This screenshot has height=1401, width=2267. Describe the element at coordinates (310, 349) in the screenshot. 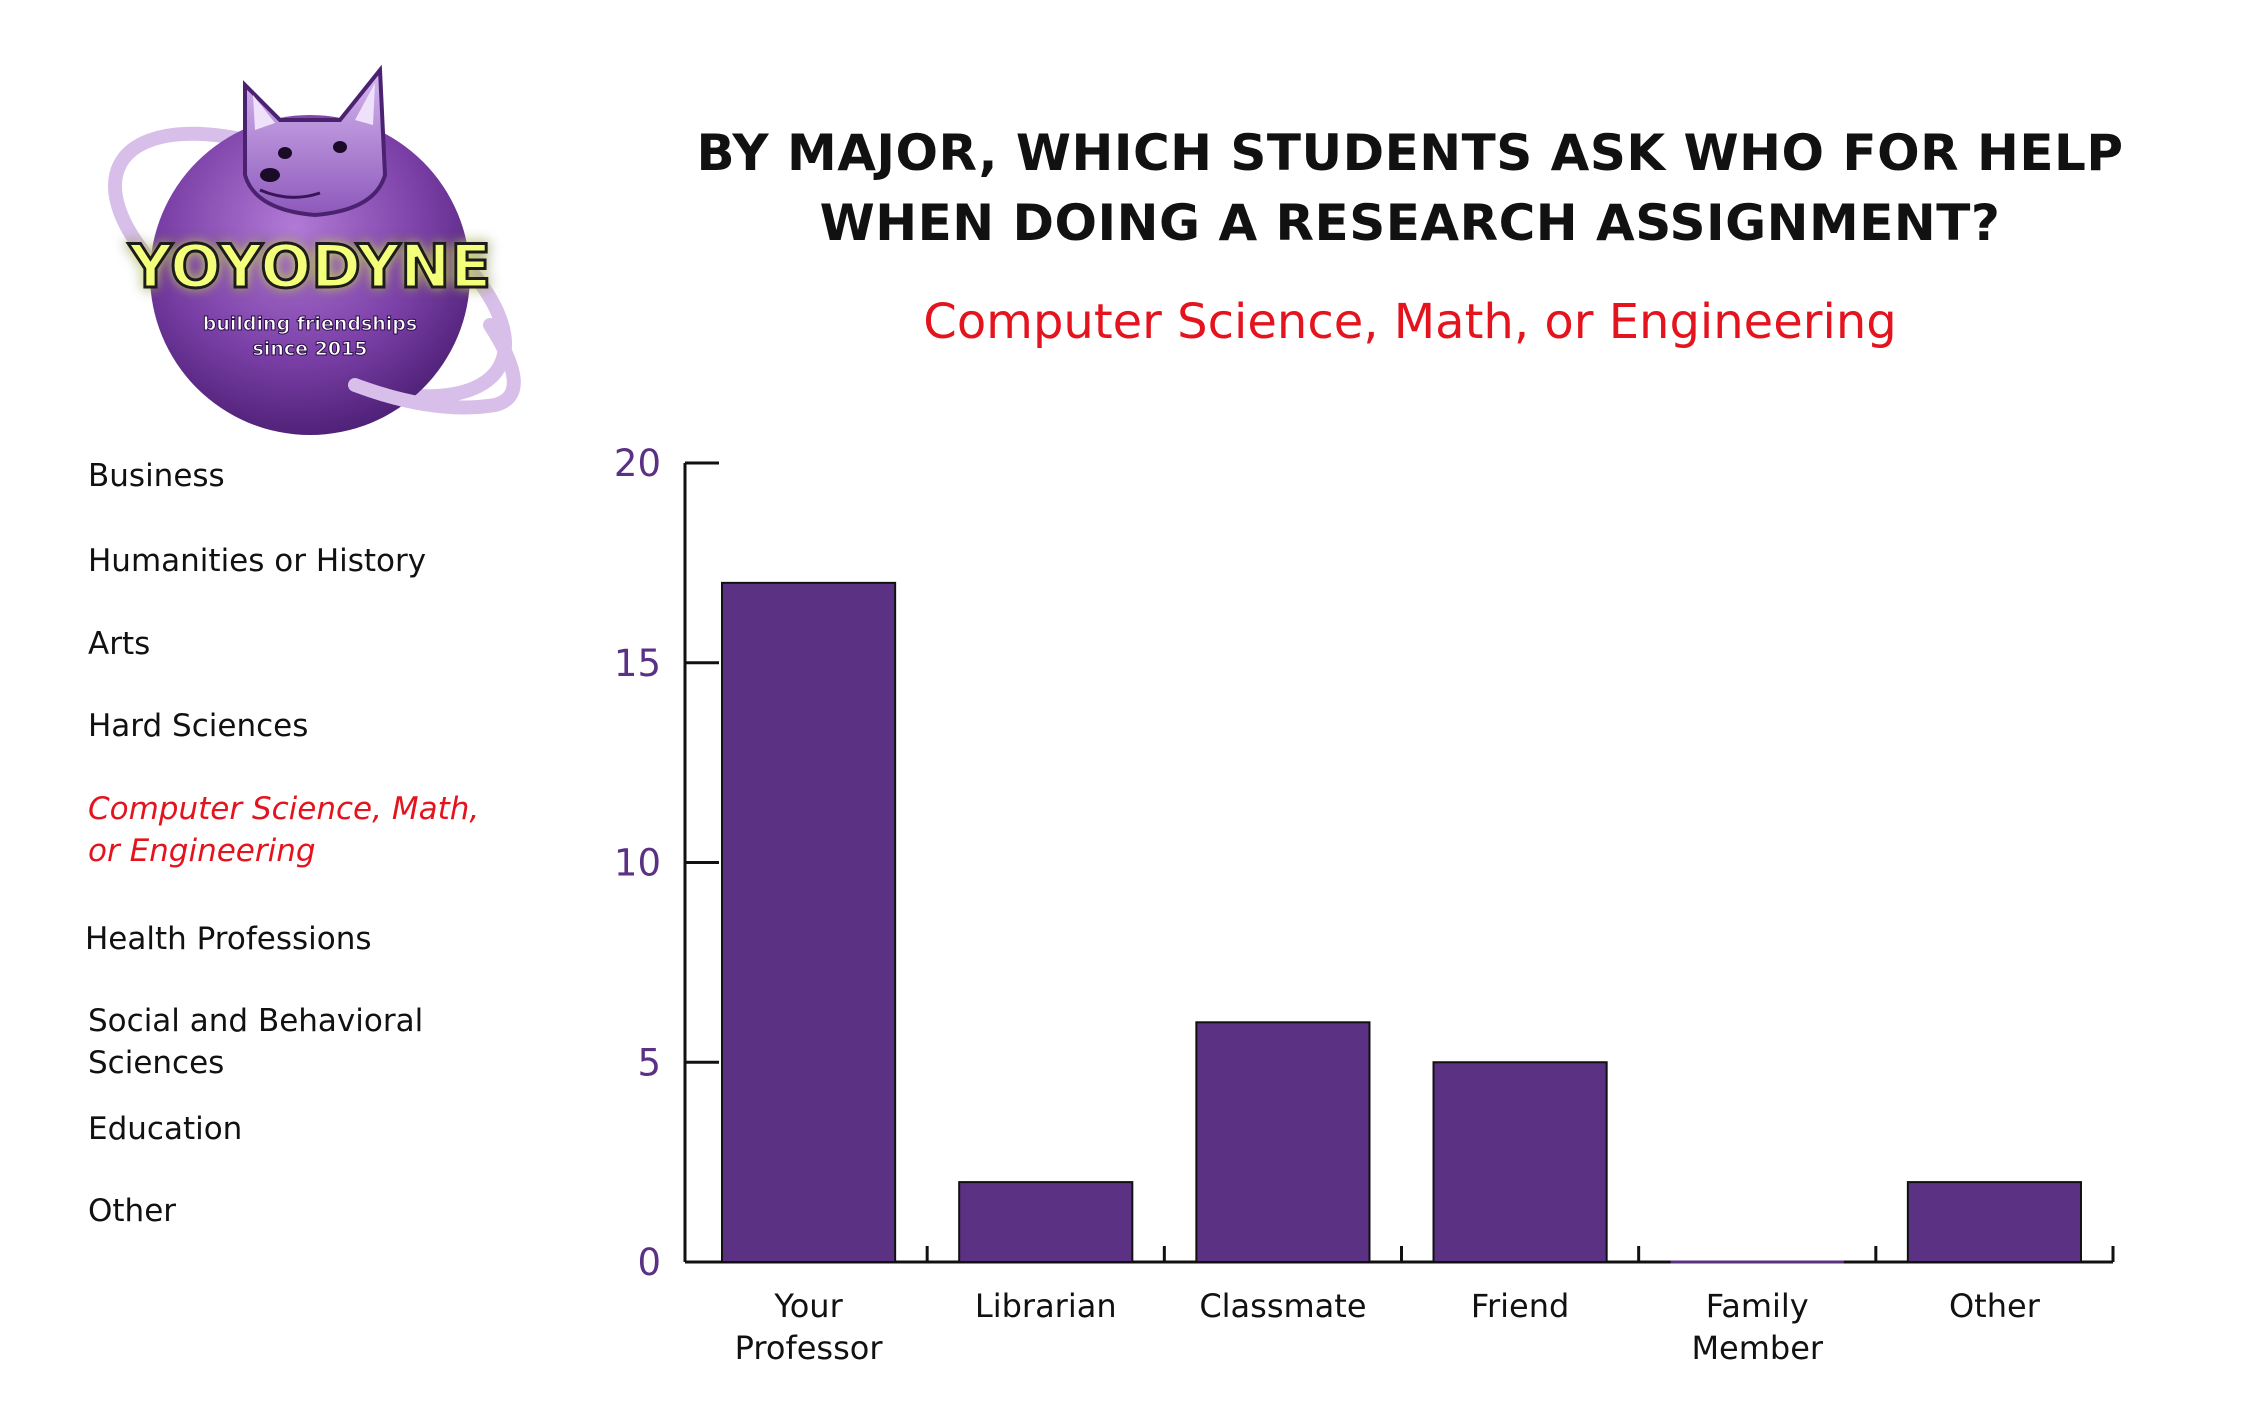

I see `logo-tagline-2: since 2015` at that location.